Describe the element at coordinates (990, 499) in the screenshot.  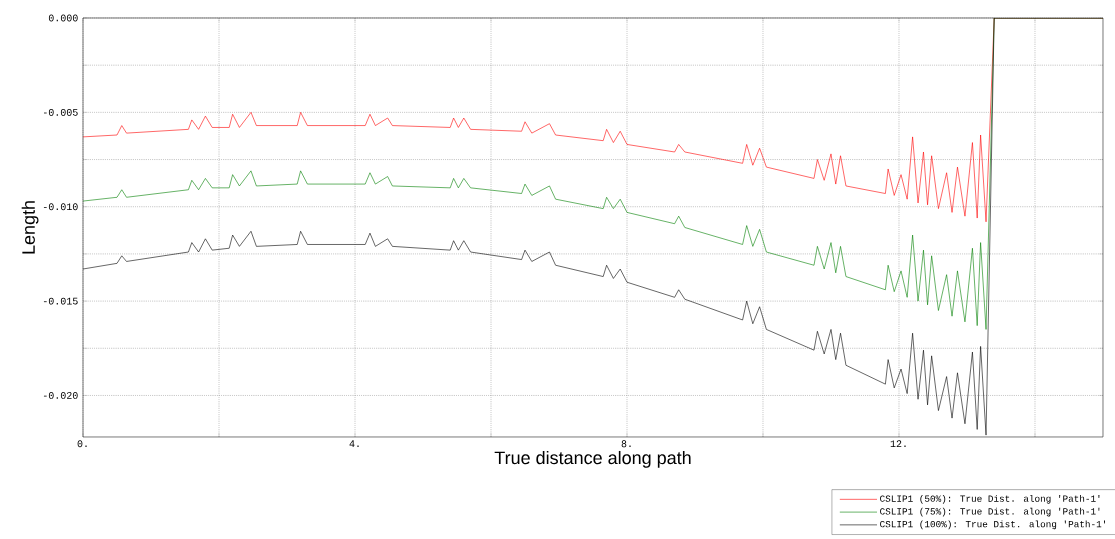
I see `legend-label: CSLIP1 (50%): True Dist. along 'Path-1'` at that location.